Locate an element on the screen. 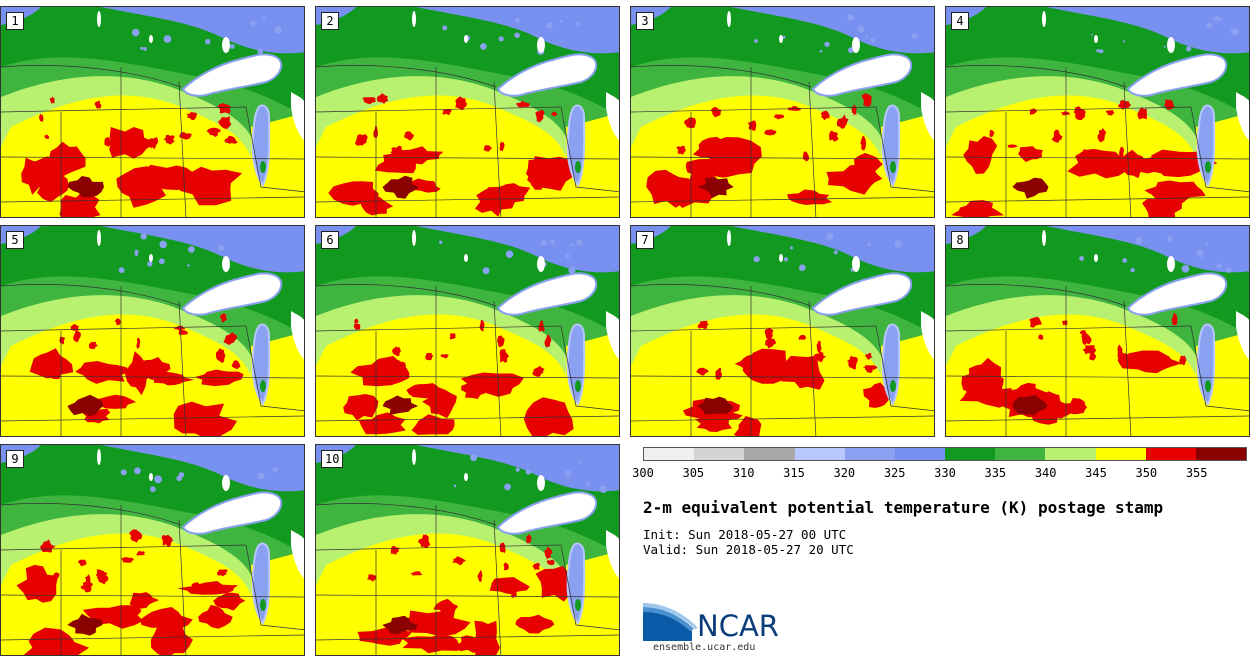  colorbar-tick-label: 330 is located at coordinates (945, 473).